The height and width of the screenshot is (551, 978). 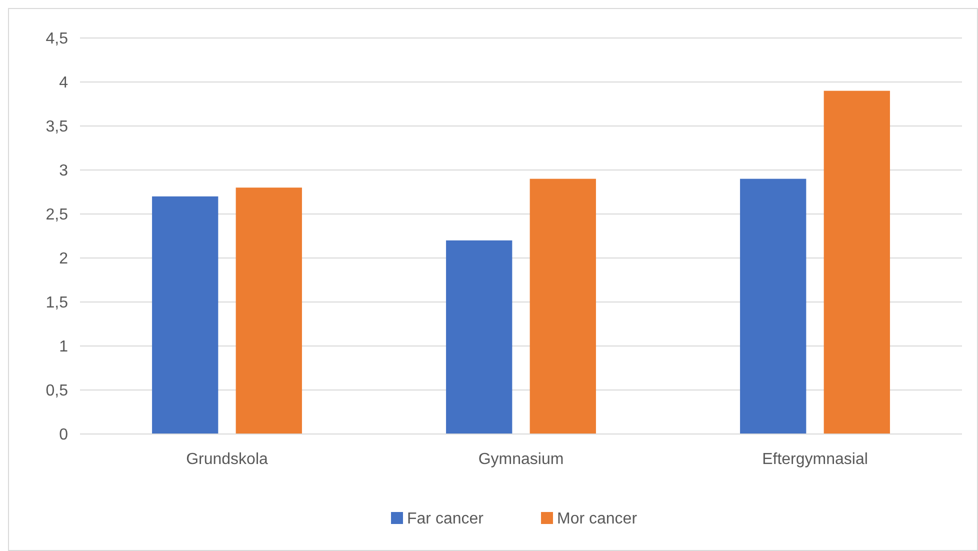 I want to click on legend-label: Mor cancer, so click(x=597, y=519).